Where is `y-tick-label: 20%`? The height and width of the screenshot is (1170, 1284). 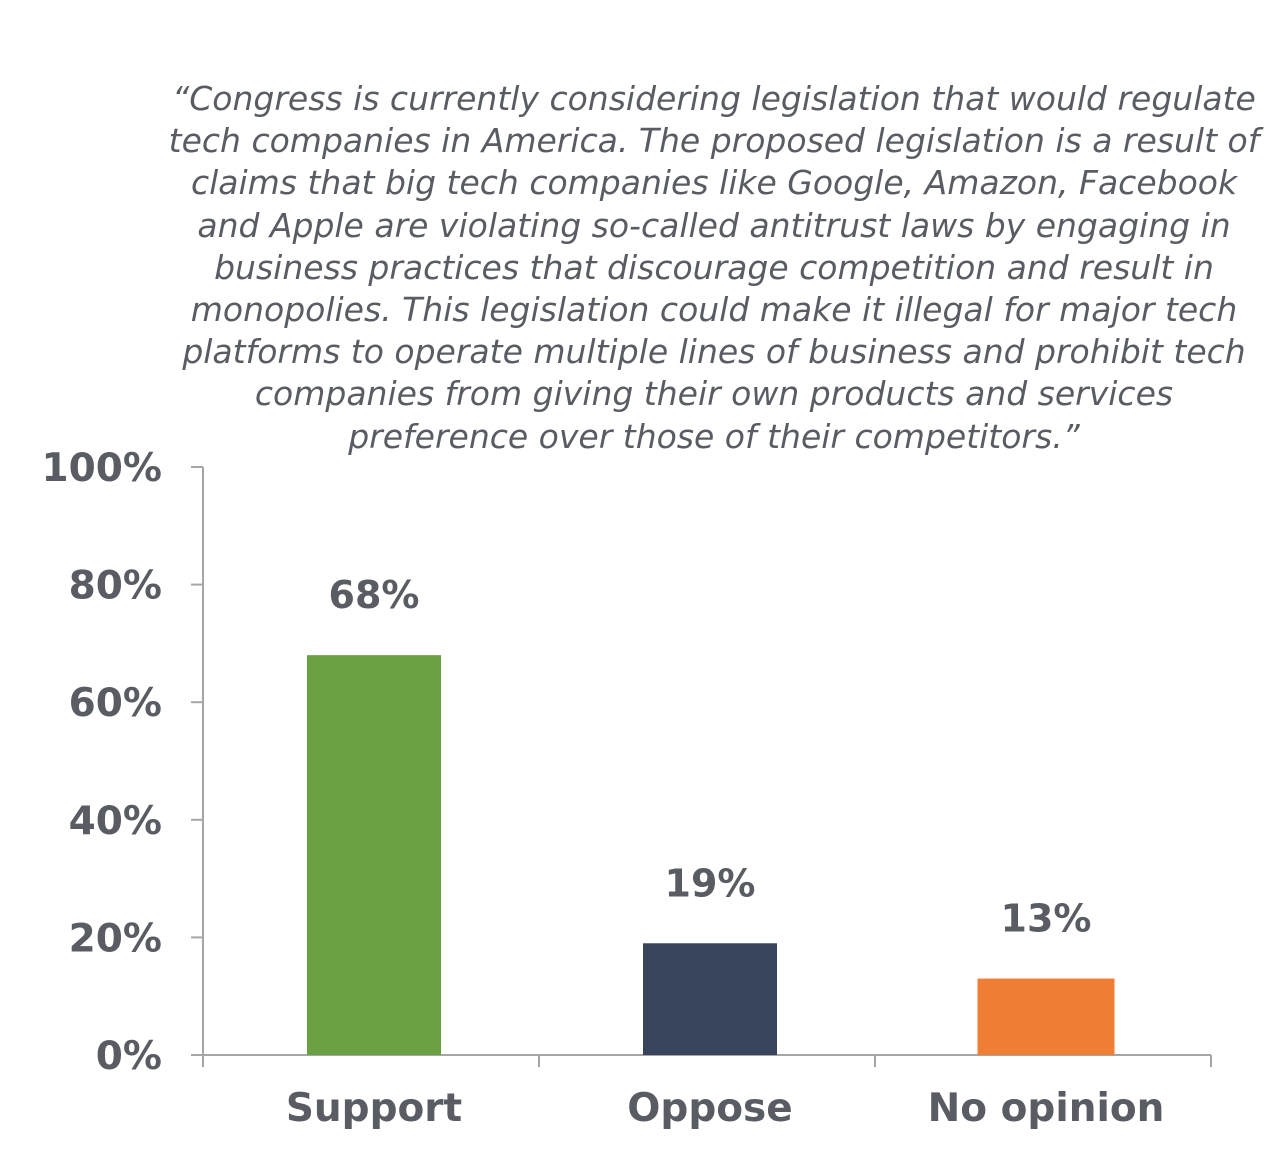 y-tick-label: 20% is located at coordinates (115, 938).